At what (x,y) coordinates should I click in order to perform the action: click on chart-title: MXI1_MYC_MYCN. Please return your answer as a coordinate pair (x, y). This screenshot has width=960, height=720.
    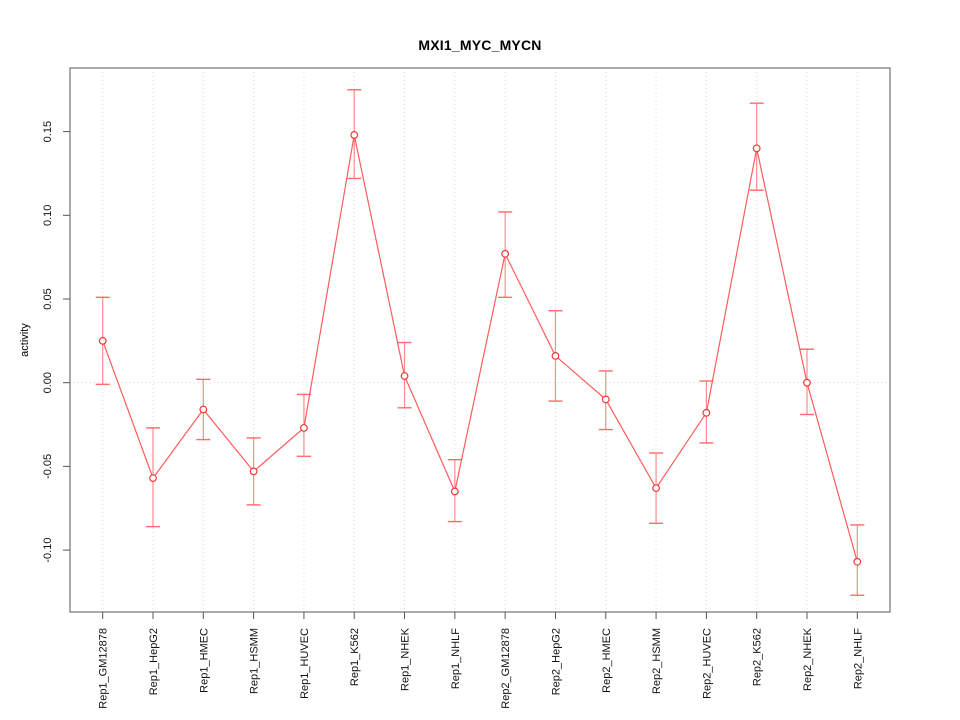
    Looking at the image, I should click on (480, 45).